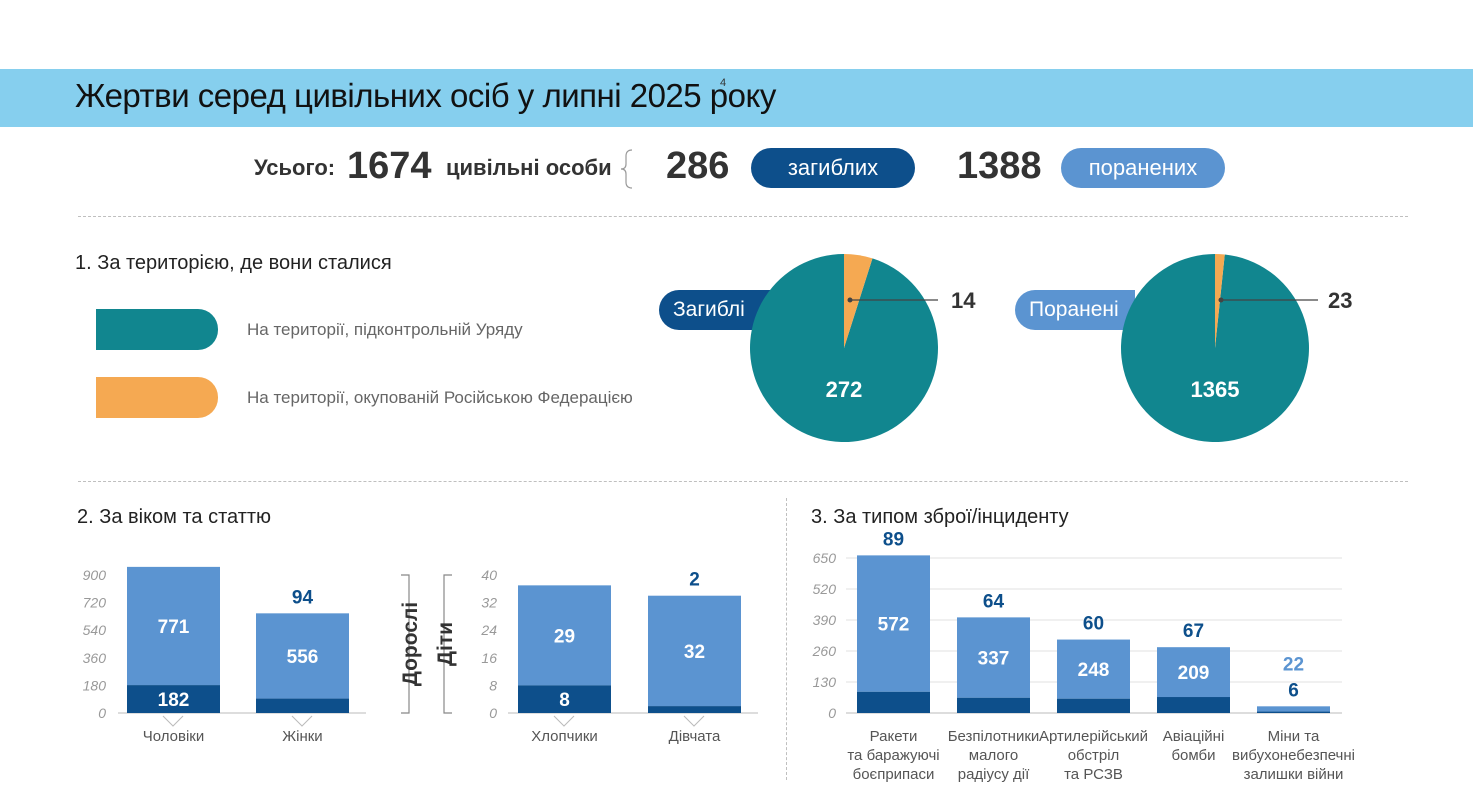 The image size is (1473, 788). I want to click on chart4-ytick: 16, so click(489, 658).